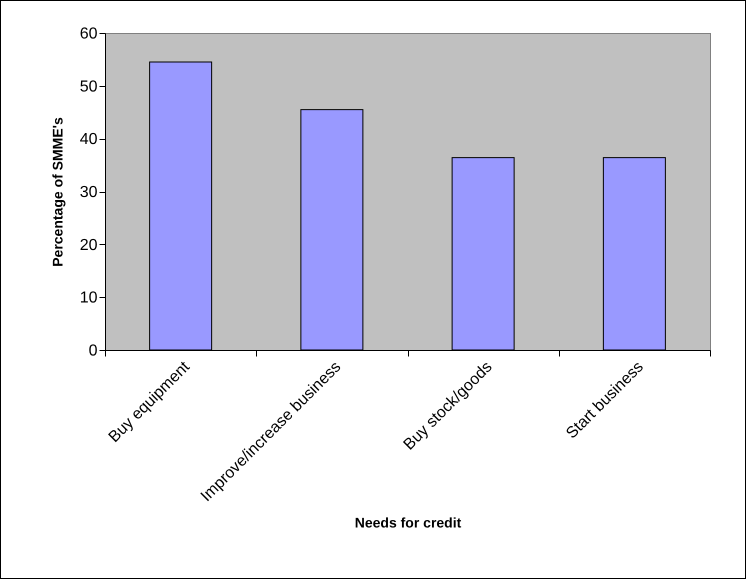 The image size is (748, 581). What do you see at coordinates (408, 522) in the screenshot?
I see `x-axis-title: Needs for credit` at bounding box center [408, 522].